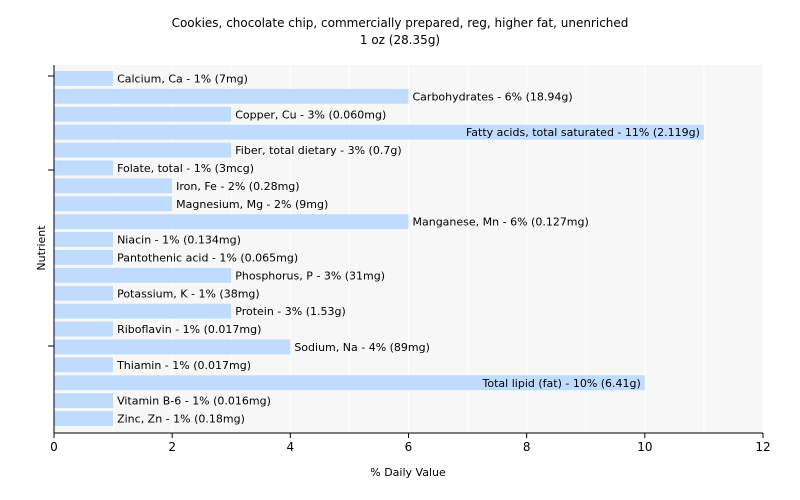 The height and width of the screenshot is (500, 800). I want to click on bar-label: Thiamin - 1% (0.017mg), so click(183, 365).